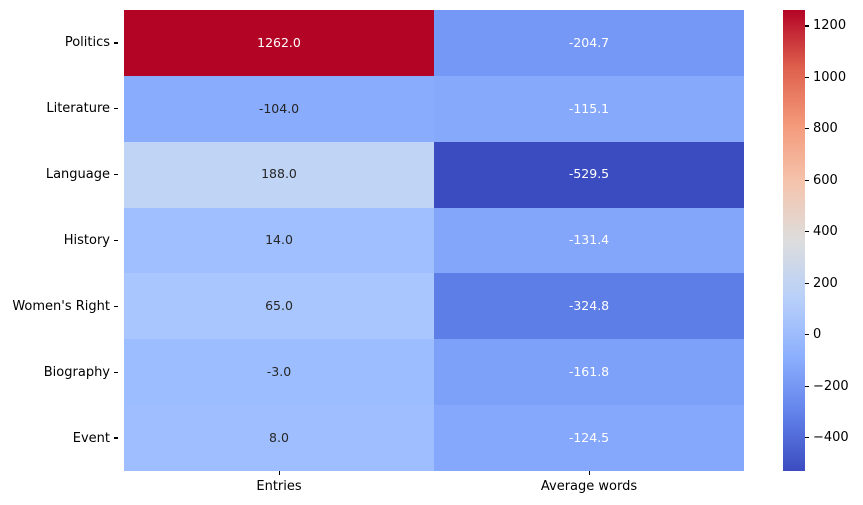 This screenshot has width=863, height=505. Describe the element at coordinates (279, 108) in the screenshot. I see `heatmap-cell: -104.0` at that location.